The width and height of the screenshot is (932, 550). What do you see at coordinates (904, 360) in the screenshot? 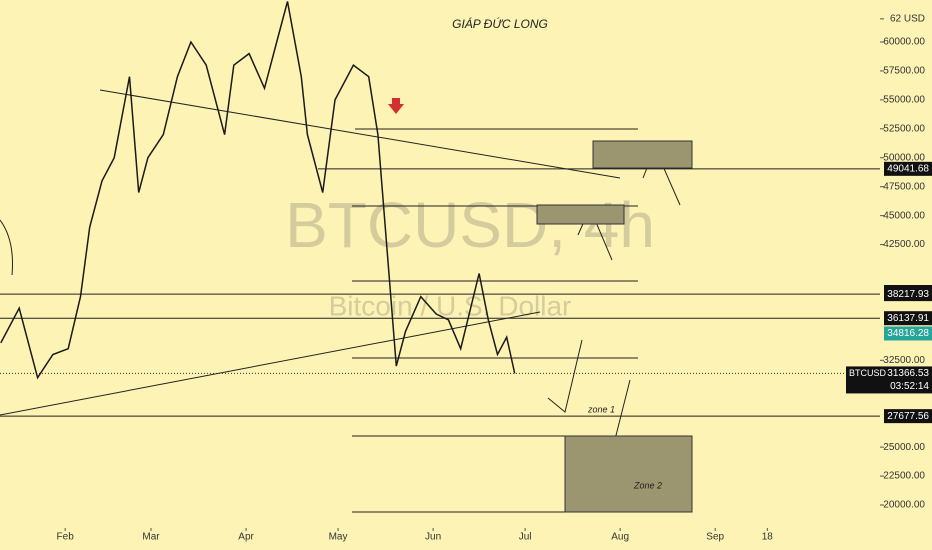
I see `y-tick-label: 32500.00` at bounding box center [904, 360].